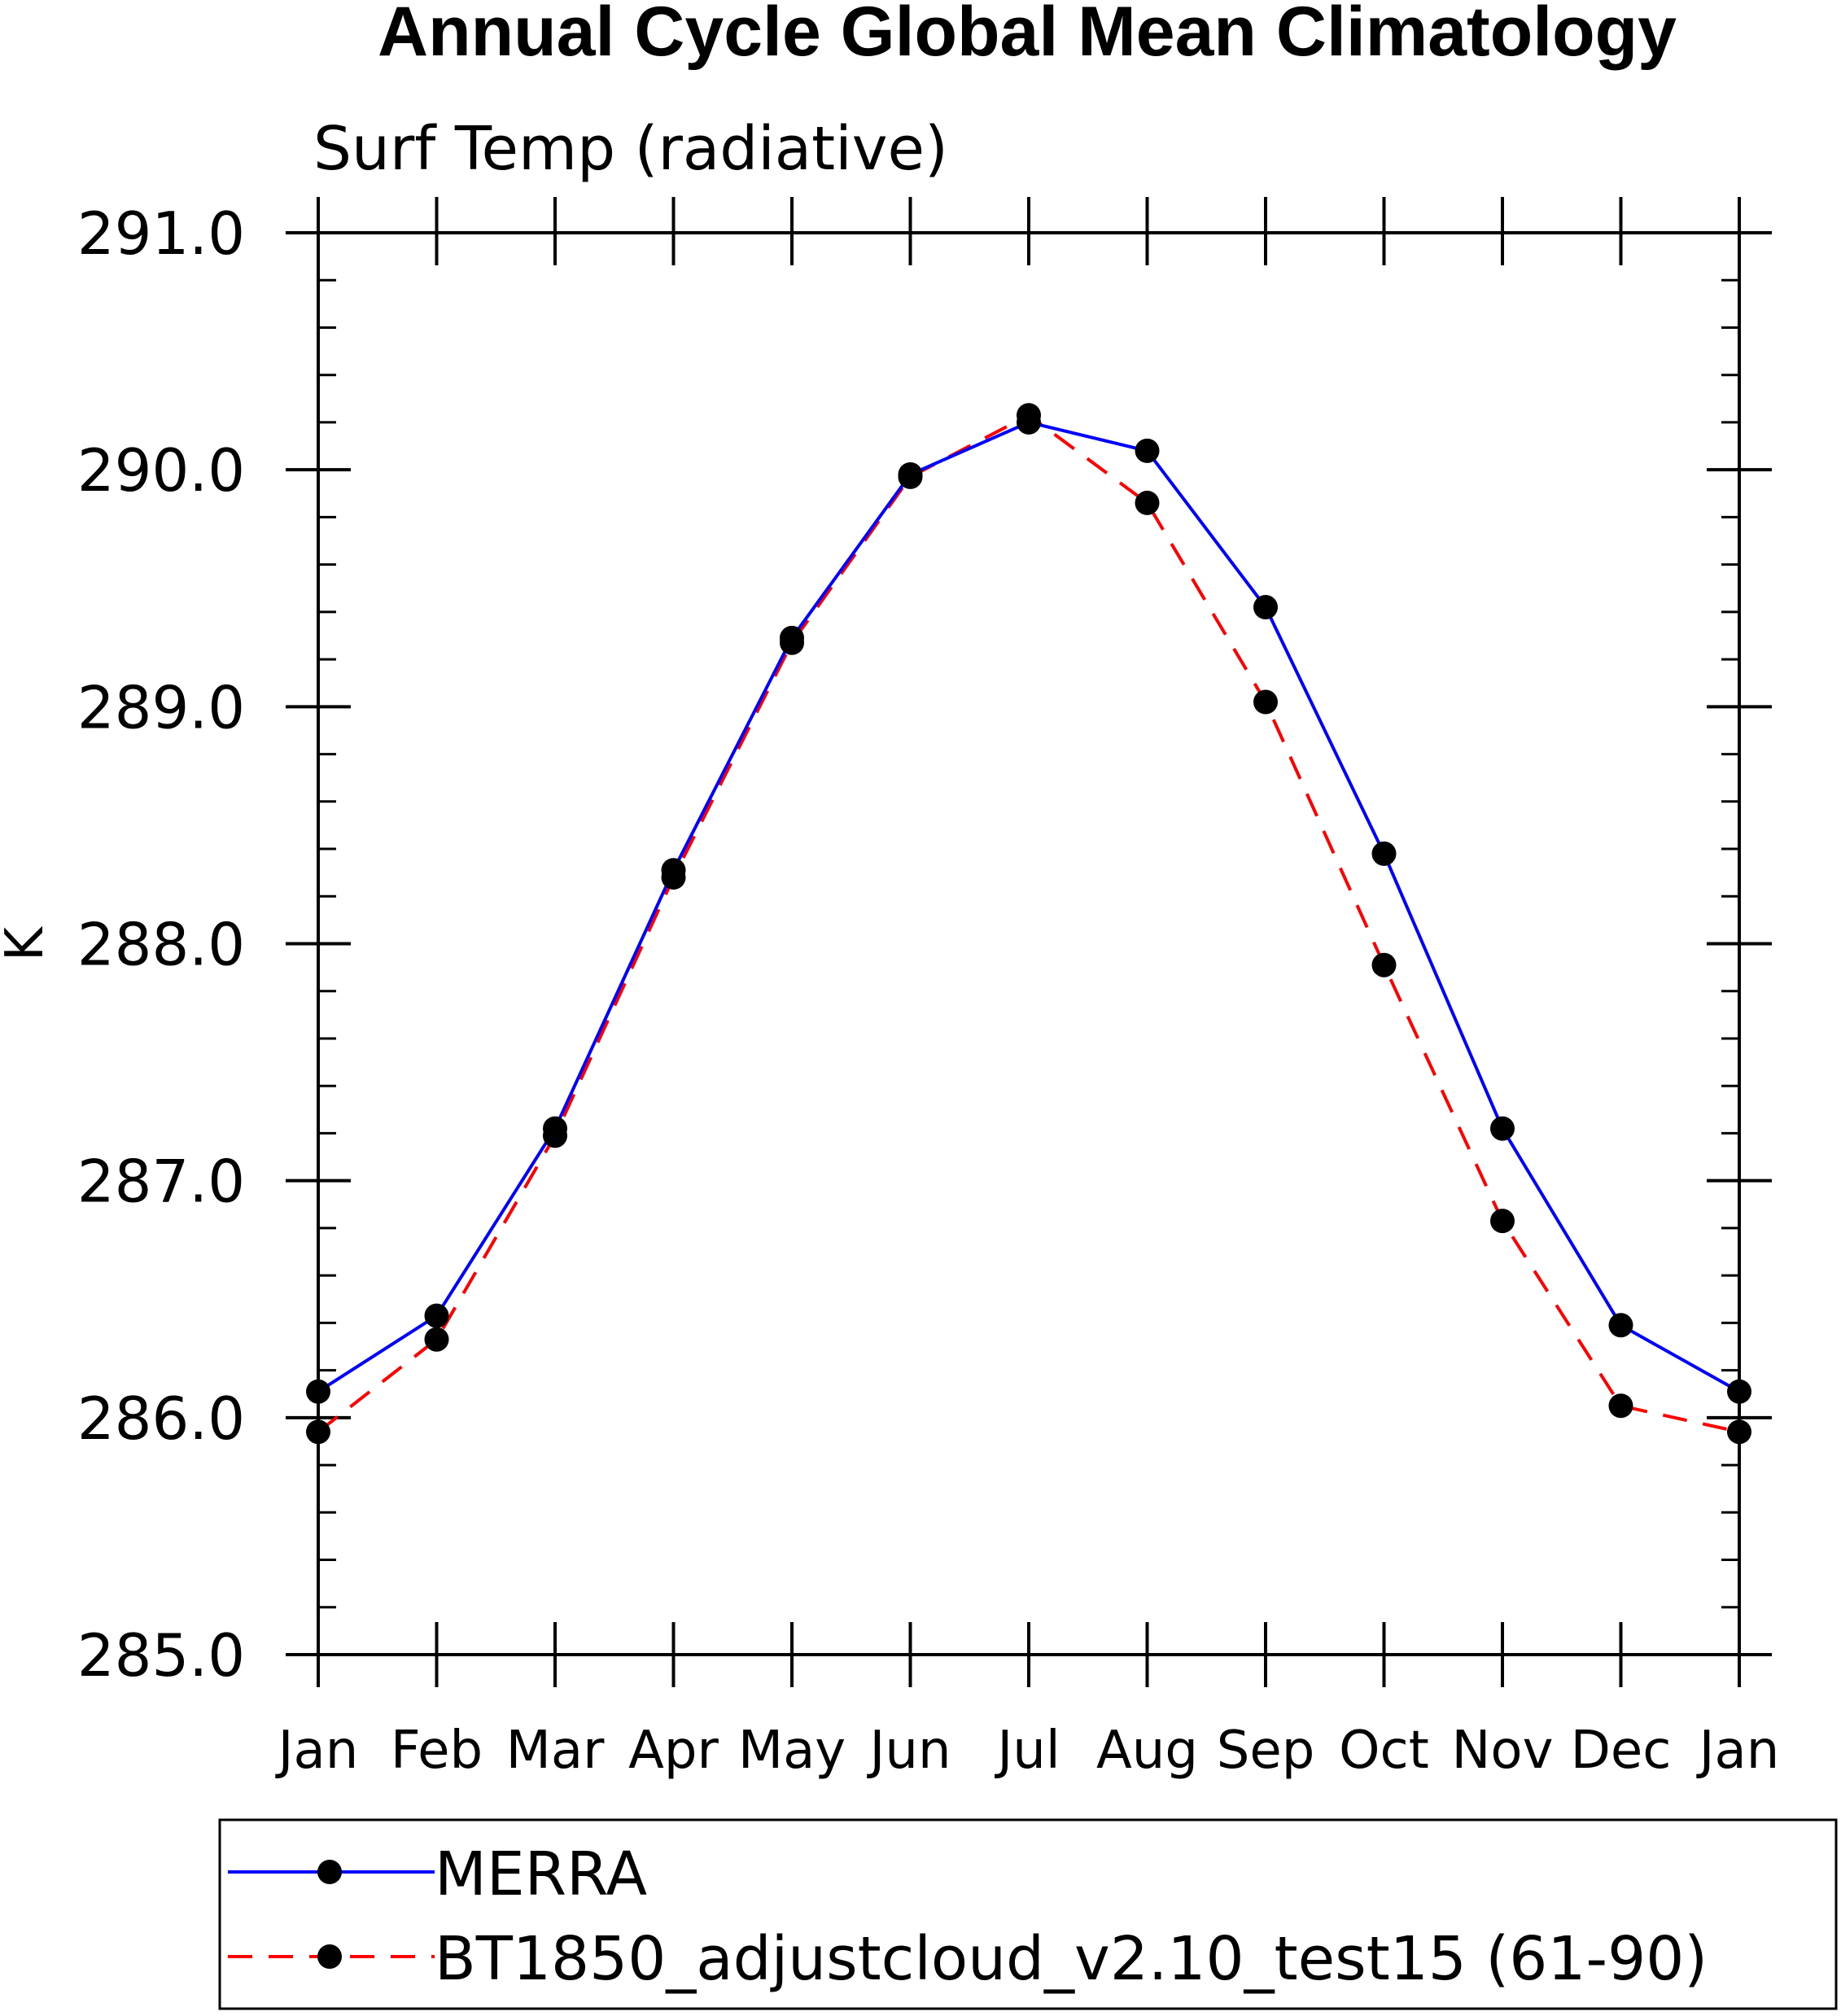 This screenshot has width=1841, height=2016. I want to click on x-tick-label: Dec, so click(1621, 1751).